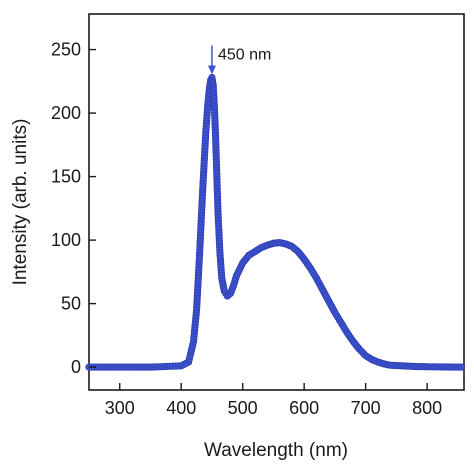 The height and width of the screenshot is (474, 474). I want to click on peak-arrow-head, so click(211, 70).